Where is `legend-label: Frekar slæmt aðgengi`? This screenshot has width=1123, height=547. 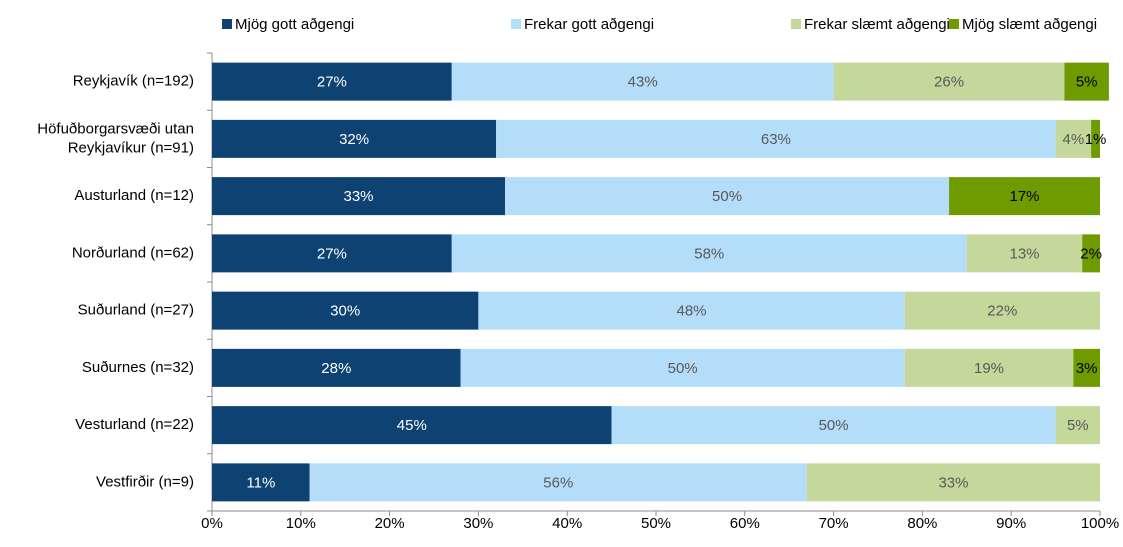
legend-label: Frekar slæmt aðgengi is located at coordinates (877, 24).